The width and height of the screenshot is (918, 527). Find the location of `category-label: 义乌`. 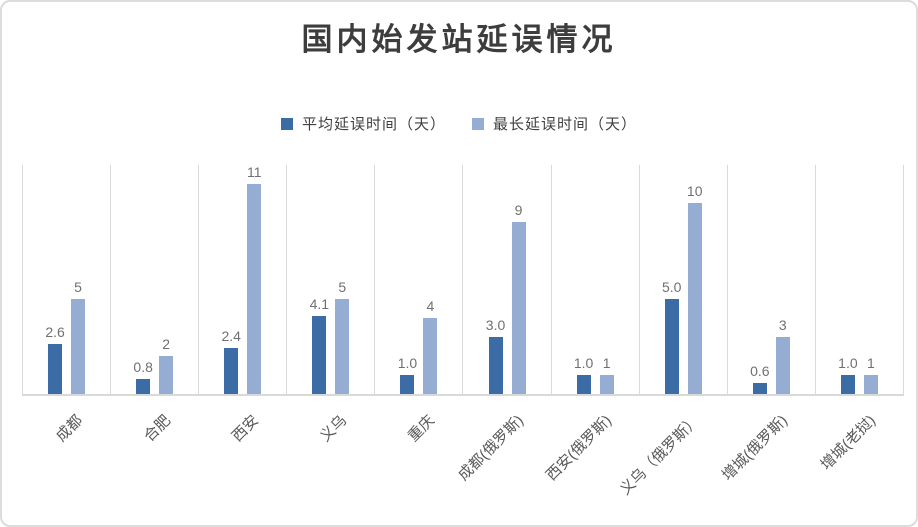

category-label: 义乌 is located at coordinates (334, 429).